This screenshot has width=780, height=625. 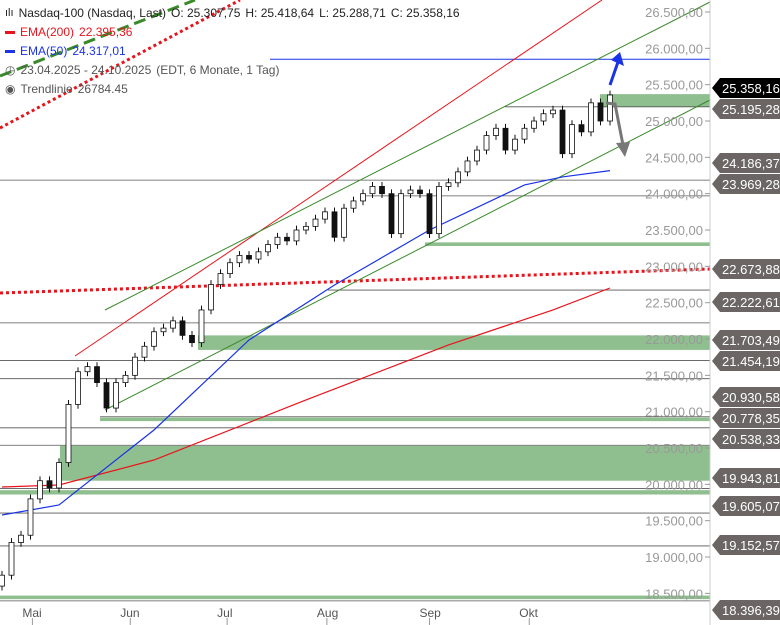 What do you see at coordinates (746, 361) in the screenshot?
I see `level-tag: 21.454,19` at bounding box center [746, 361].